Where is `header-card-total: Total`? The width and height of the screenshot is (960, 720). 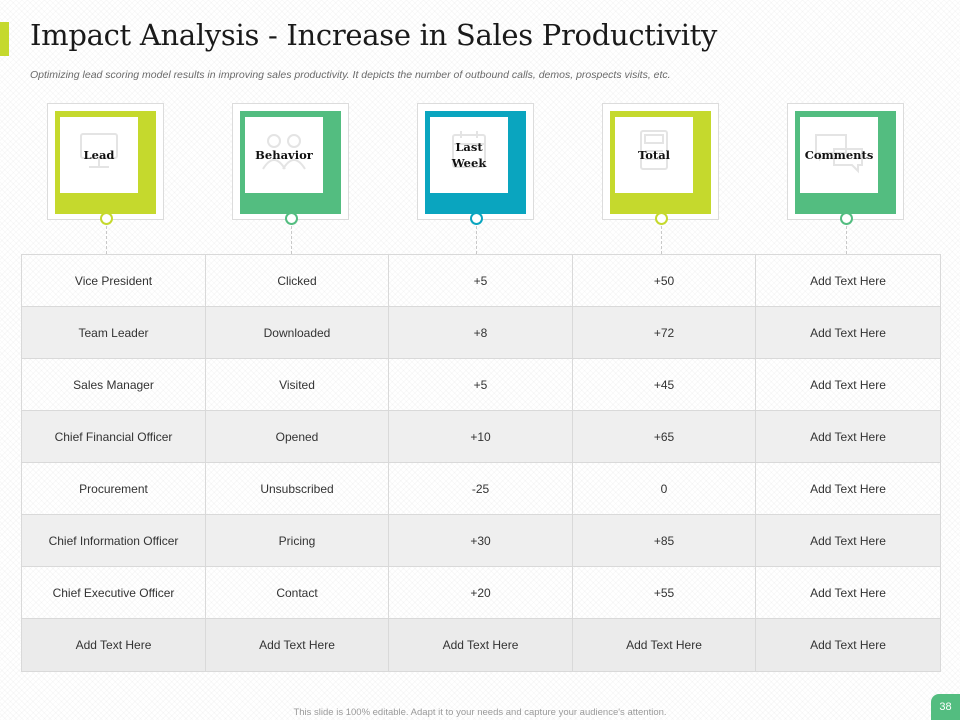
header-card-total: Total is located at coordinates (660, 161).